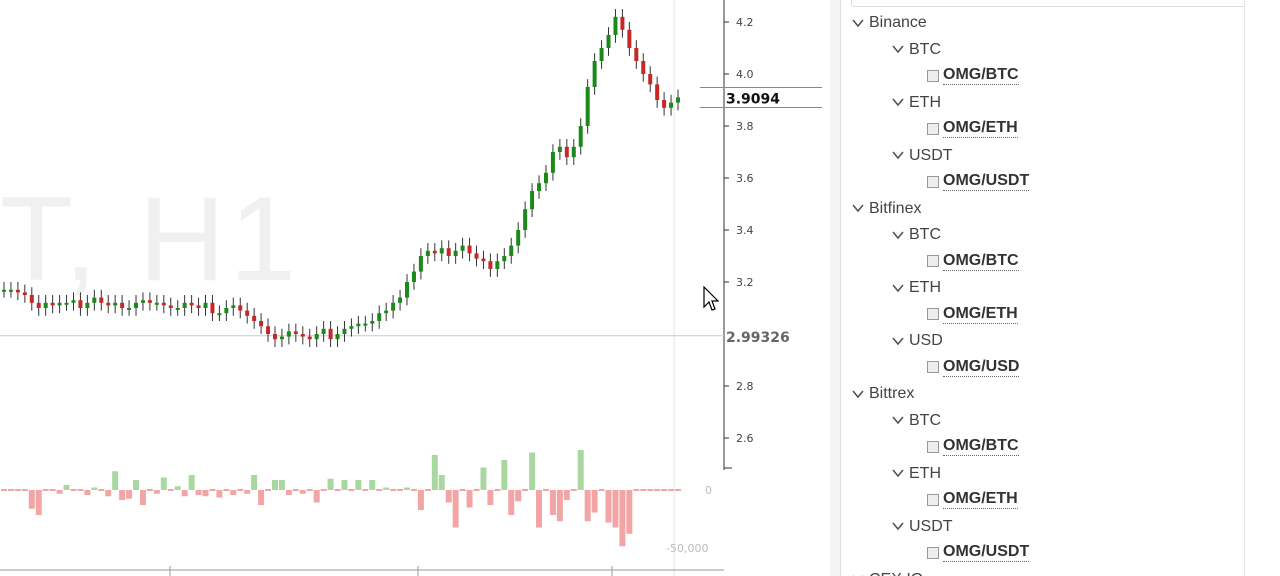  What do you see at coordinates (931, 155) in the screenshot?
I see `quote-group-label: USDT` at bounding box center [931, 155].